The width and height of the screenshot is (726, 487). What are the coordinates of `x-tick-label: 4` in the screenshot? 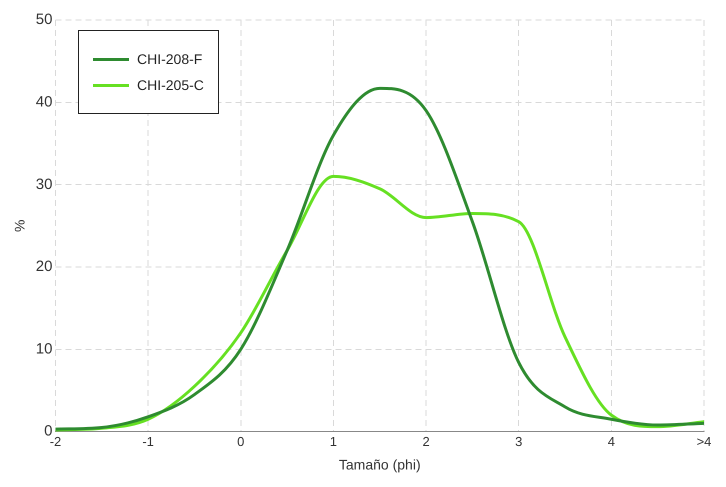 It's located at (611, 441).